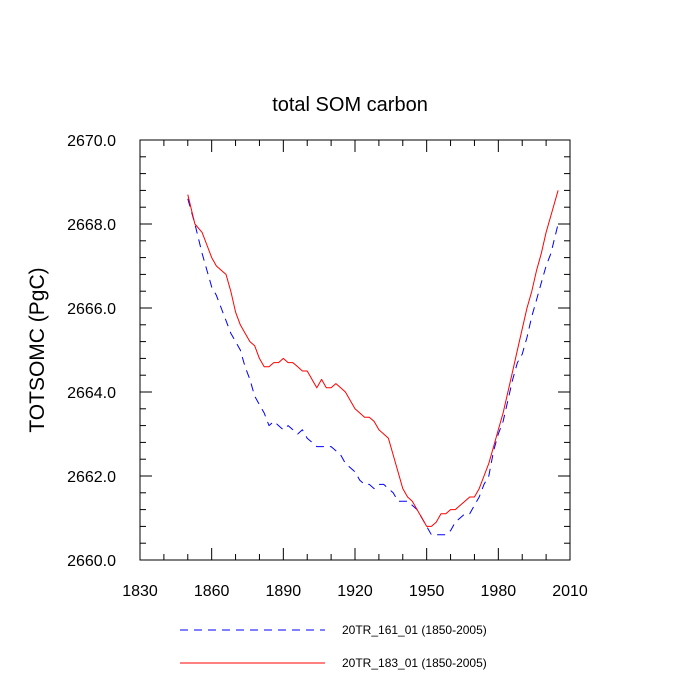 The image size is (700, 700). Describe the element at coordinates (91, 309) in the screenshot. I see `y-tick-label: 2666.0` at that location.